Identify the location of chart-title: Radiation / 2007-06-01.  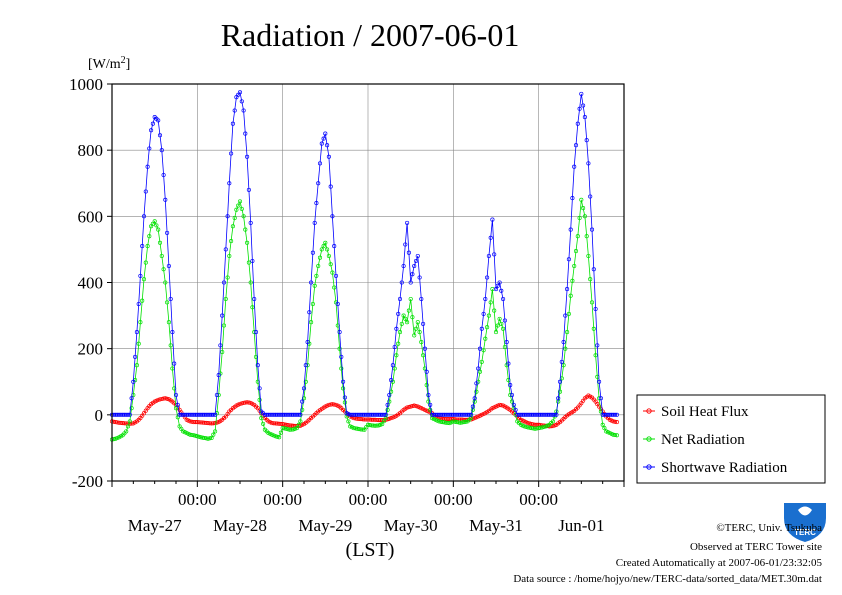
(370, 35).